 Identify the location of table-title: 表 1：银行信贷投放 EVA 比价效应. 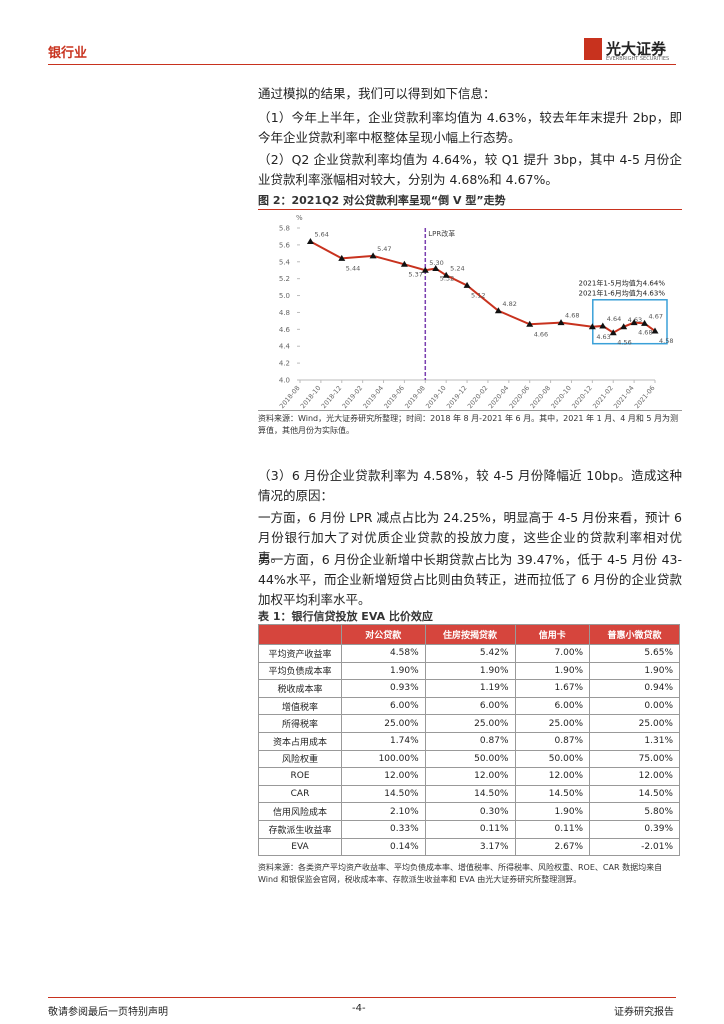
(345, 616).